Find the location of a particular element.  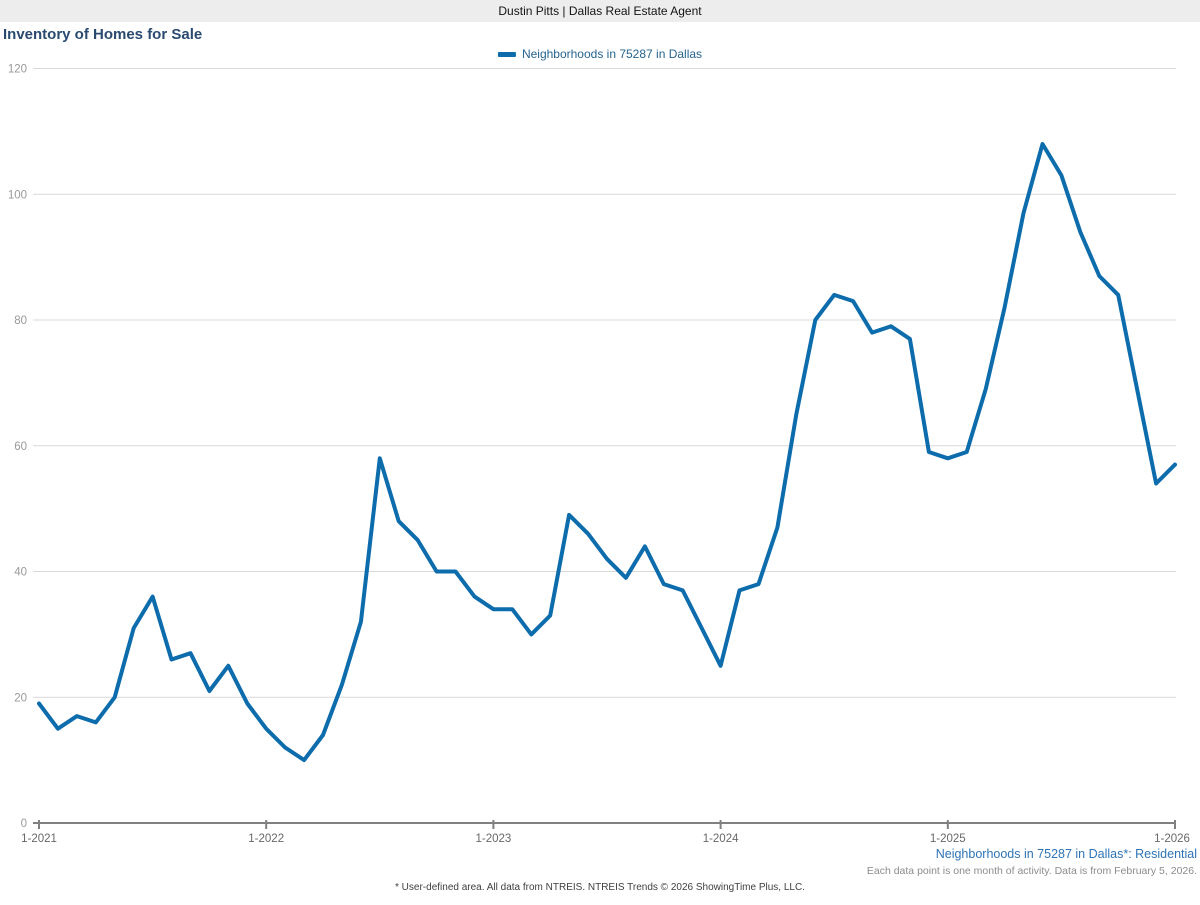

svg-text: 80 is located at coordinates (20, 321).